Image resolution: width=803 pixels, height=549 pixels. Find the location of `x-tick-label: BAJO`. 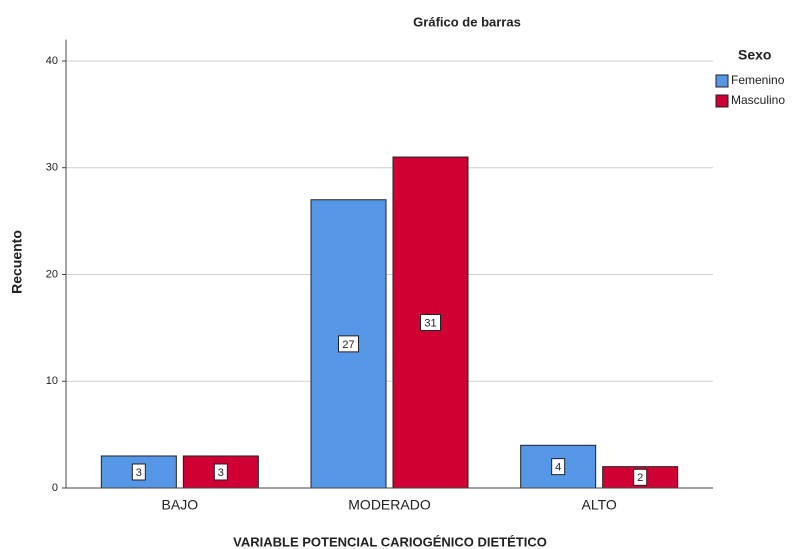

x-tick-label: BAJO is located at coordinates (180, 505).